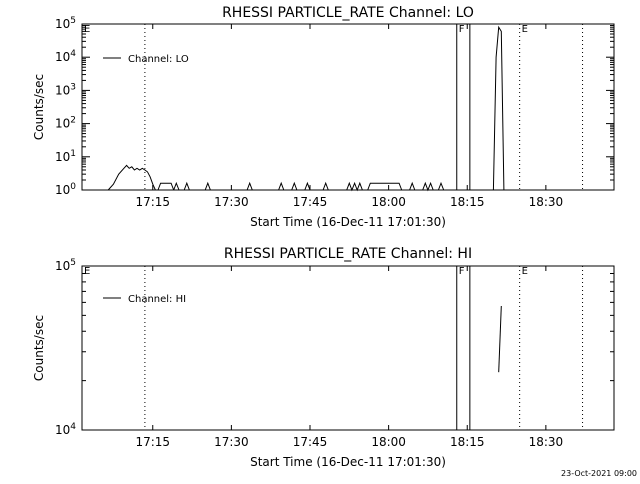 Image resolution: width=640 pixels, height=484 pixels. I want to click on y-tick-label: 10¹, so click(65, 156).